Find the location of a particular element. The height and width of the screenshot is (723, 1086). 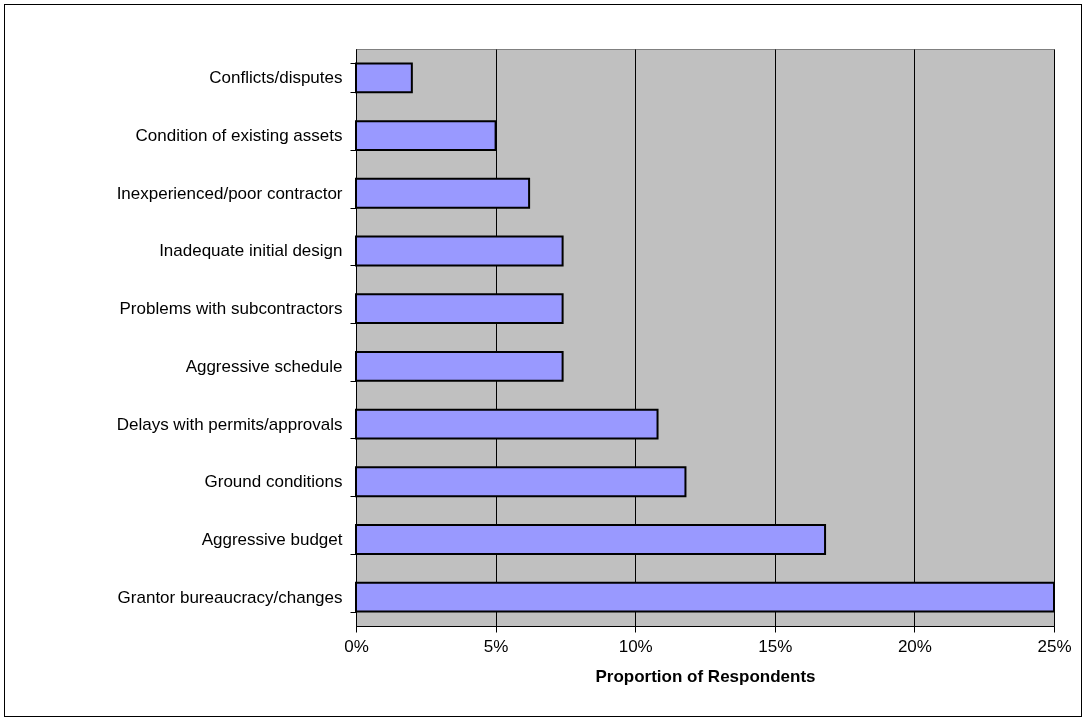

y-tick-label: Inadequate initial design is located at coordinates (251, 251).